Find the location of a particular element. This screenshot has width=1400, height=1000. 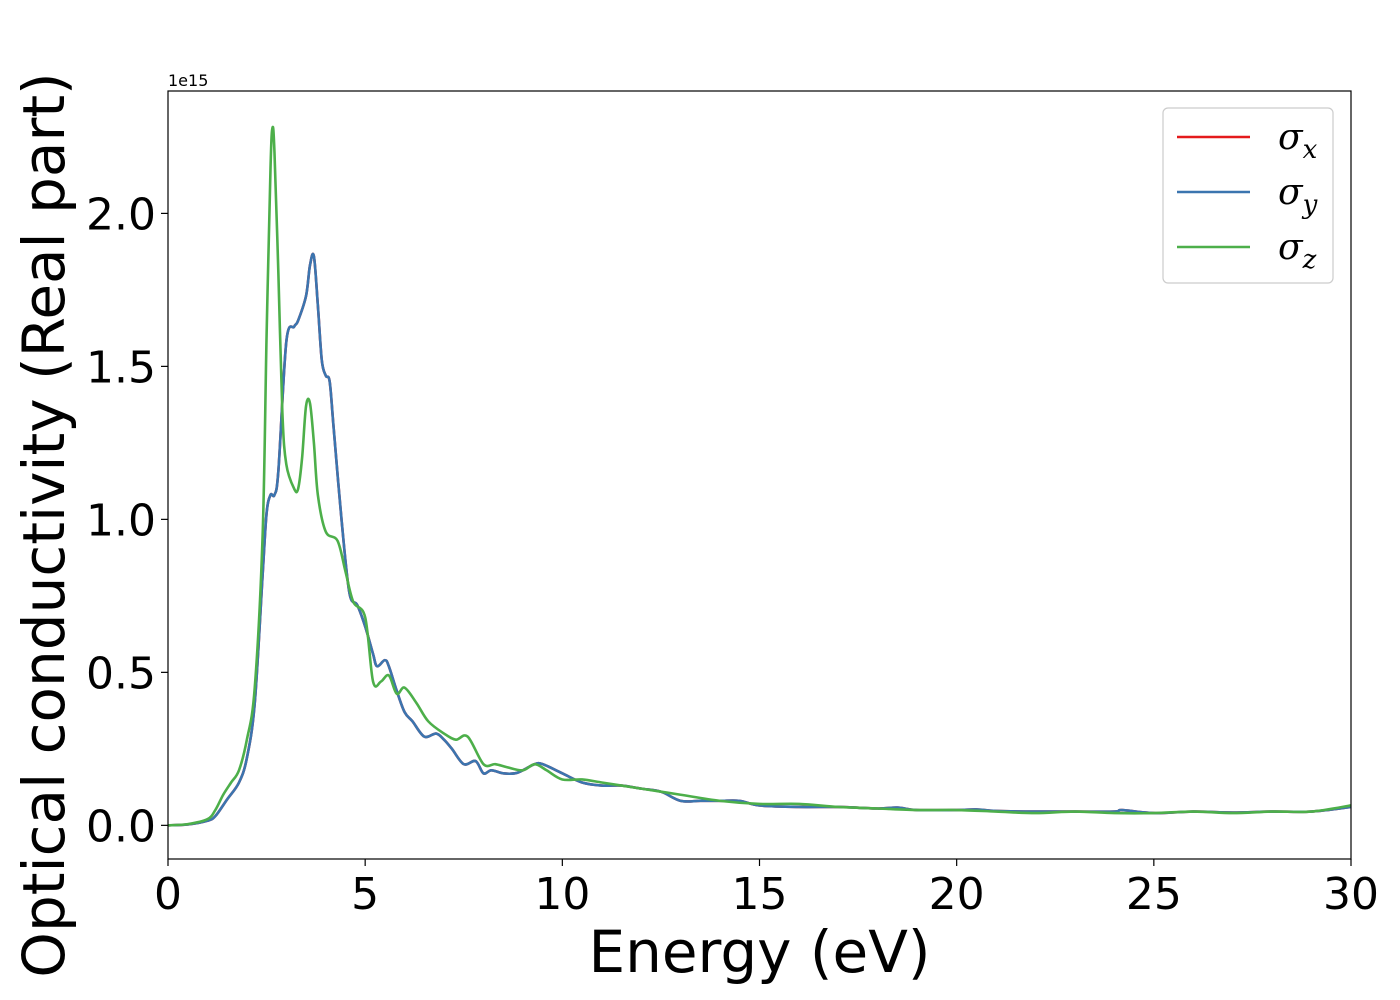

x-axis-label: Energy (eV) is located at coordinates (759, 952).